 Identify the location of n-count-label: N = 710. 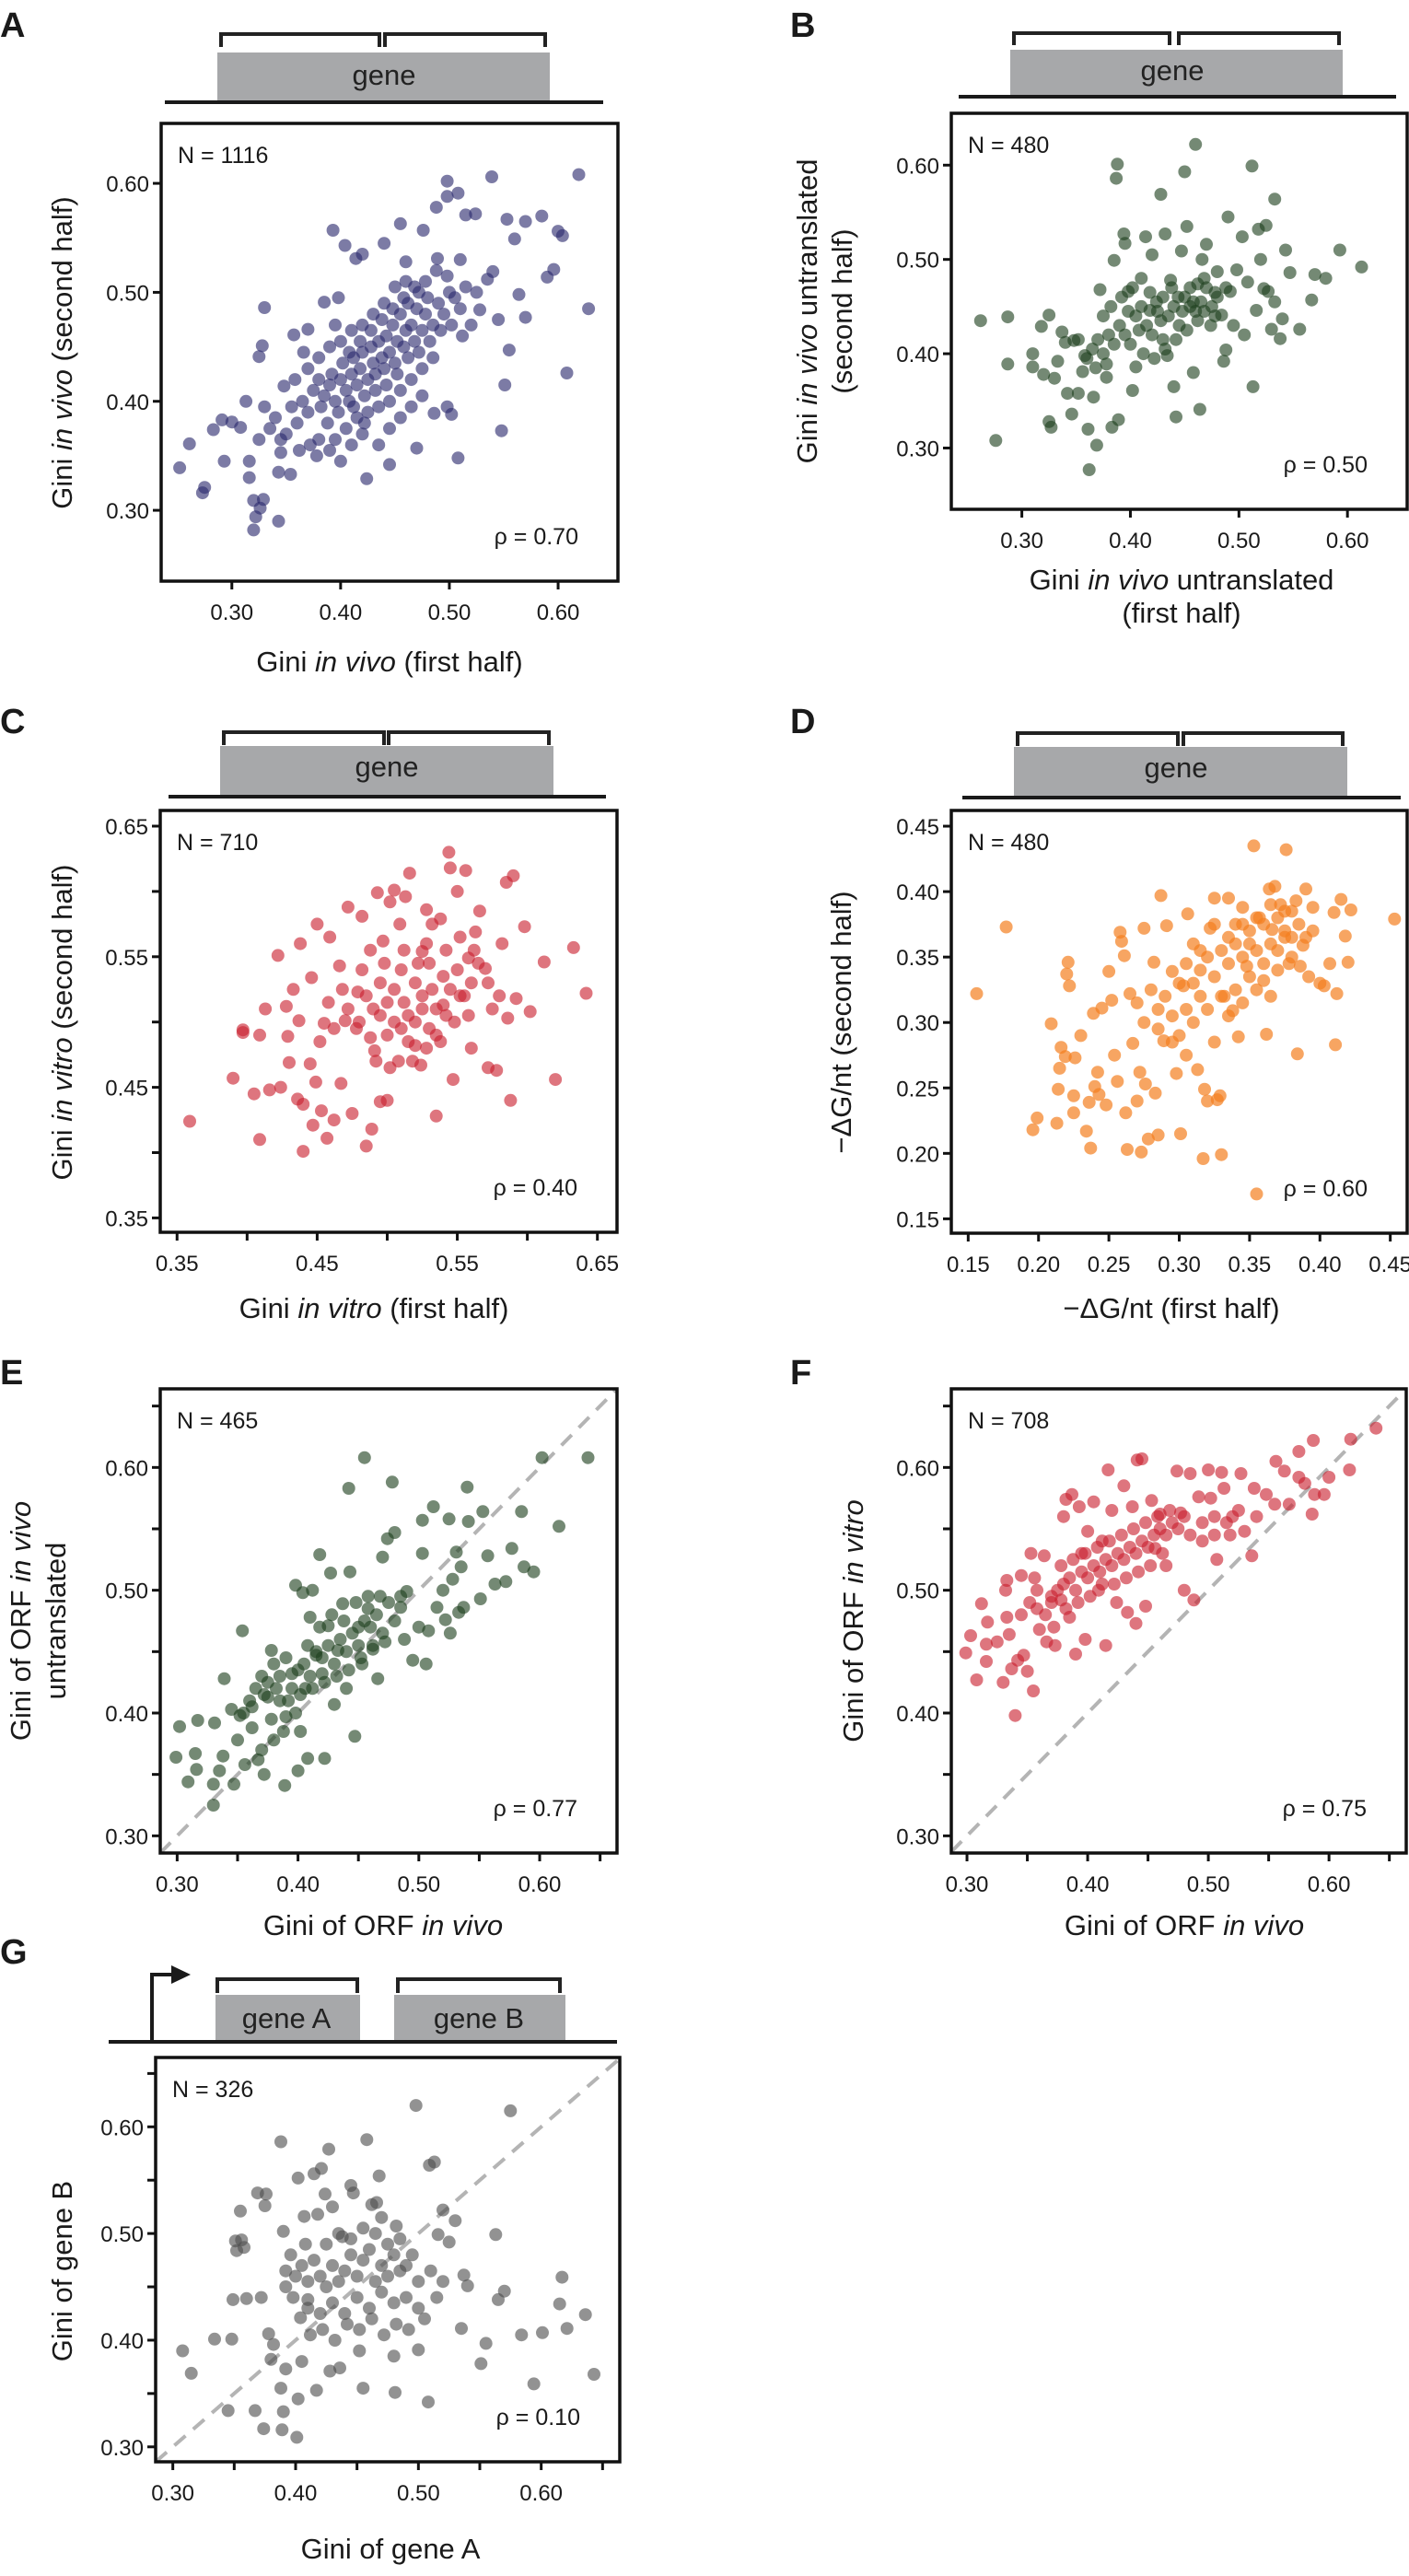
(217, 843).